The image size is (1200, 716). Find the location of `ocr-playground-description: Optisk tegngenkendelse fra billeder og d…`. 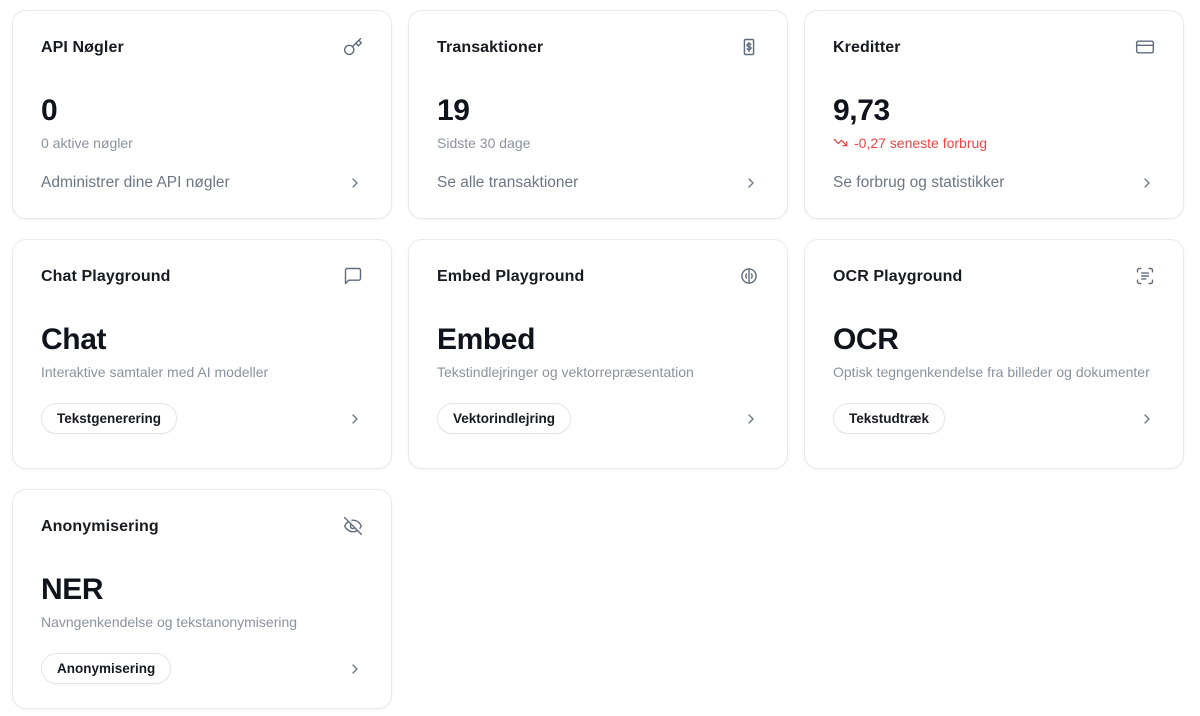

ocr-playground-description: Optisk tegngenkendelse fra billeder og d… is located at coordinates (991, 371).